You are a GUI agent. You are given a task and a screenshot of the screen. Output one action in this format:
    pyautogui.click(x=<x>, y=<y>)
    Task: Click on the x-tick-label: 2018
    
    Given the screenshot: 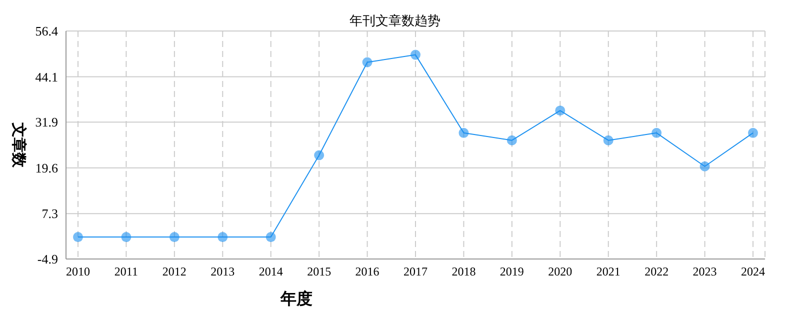 What is the action you would take?
    pyautogui.click(x=464, y=271)
    